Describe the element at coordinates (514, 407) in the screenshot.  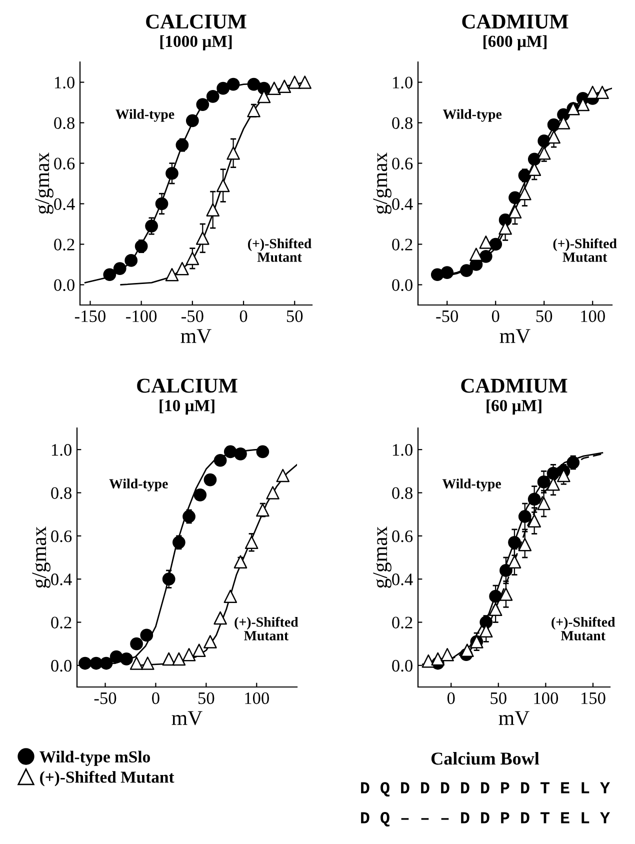
I see `chart-subtitle: [60 μM]` at that location.